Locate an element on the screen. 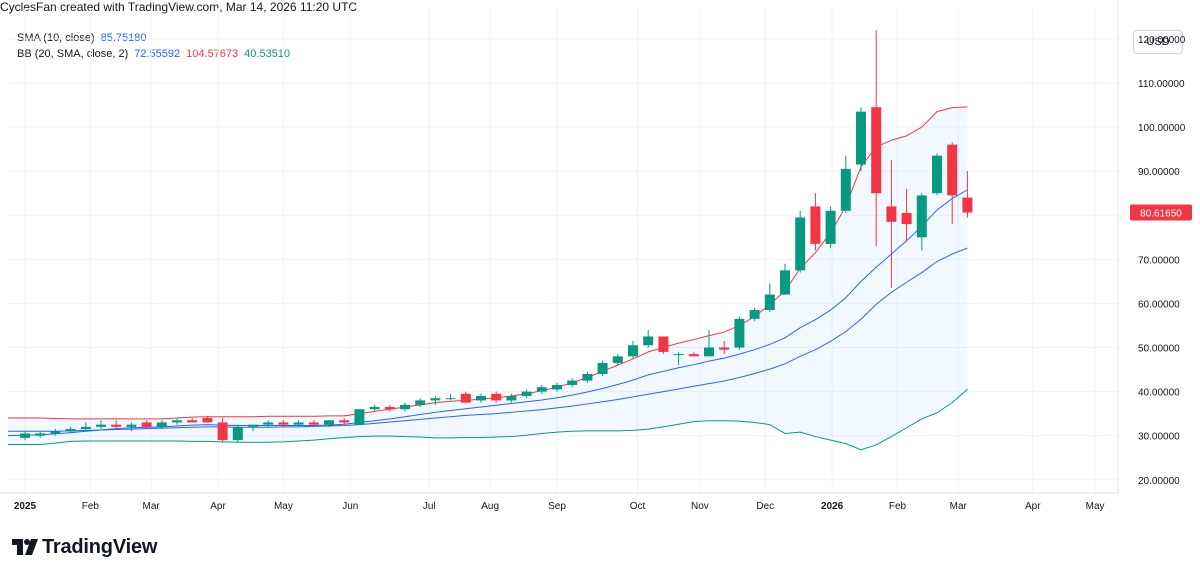  bb-legend-basis: 72.55592 is located at coordinates (157, 54).